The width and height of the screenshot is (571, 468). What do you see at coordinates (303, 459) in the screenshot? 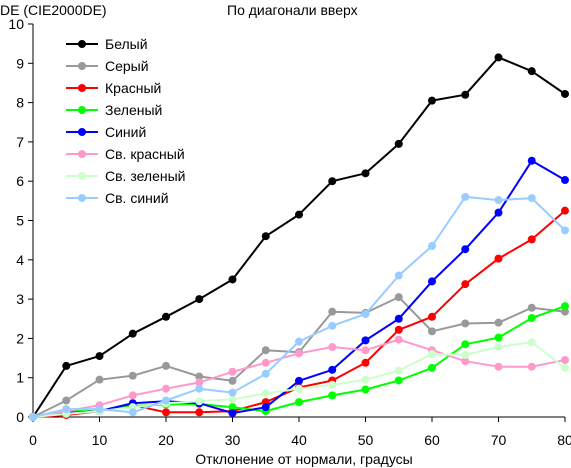
I see `x-axis-label: Отклонение от нормали, градусы` at bounding box center [303, 459].